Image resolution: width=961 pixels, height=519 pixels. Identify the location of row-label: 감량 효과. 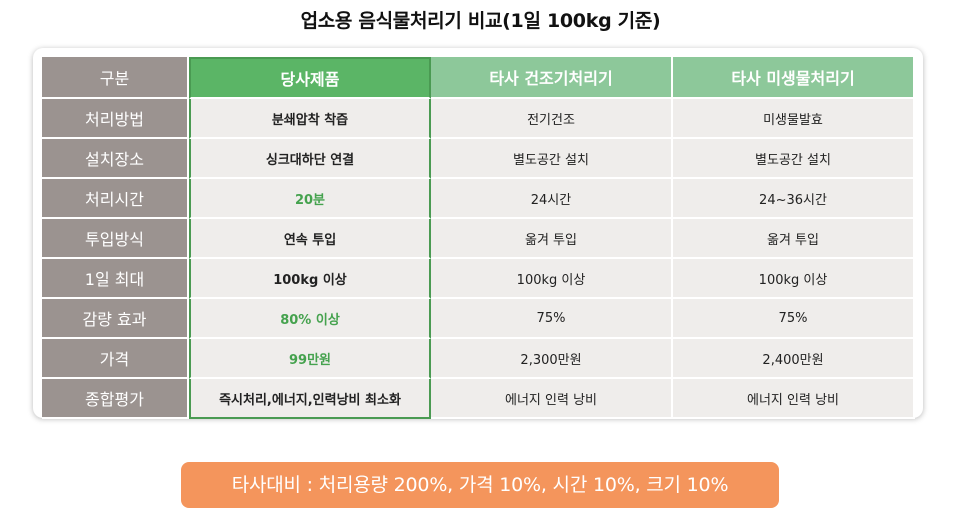
(115, 319).